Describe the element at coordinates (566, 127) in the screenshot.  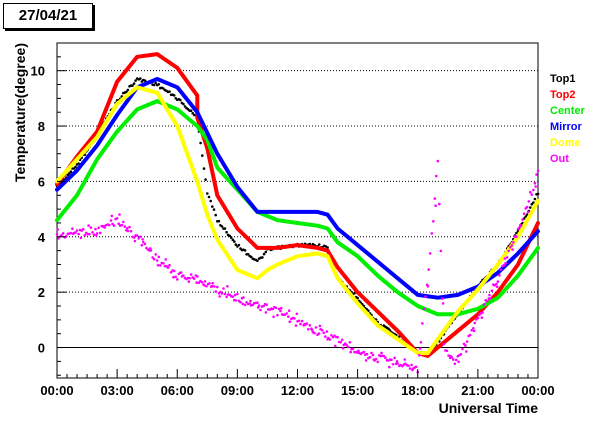
I see `legend-entry-mirror: Mirror` at that location.